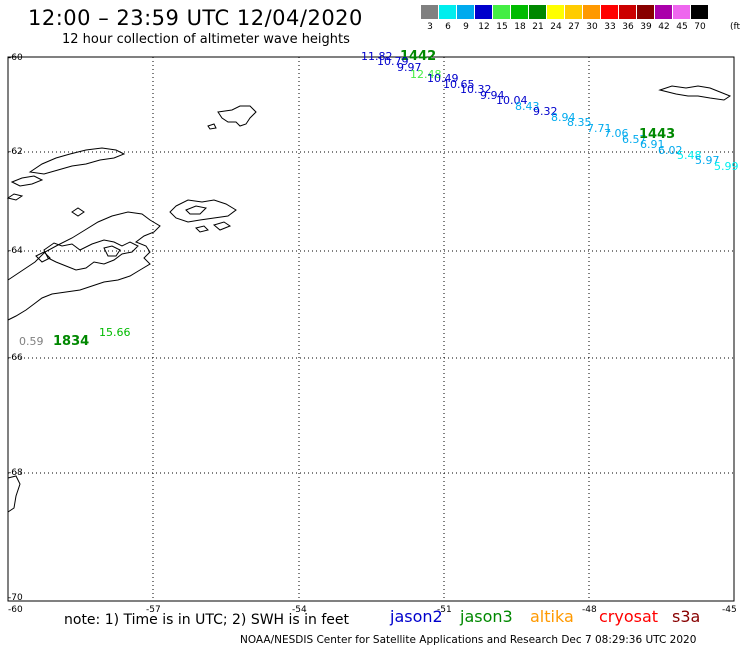 Image resolution: width=740 pixels, height=650 pixels. Describe the element at coordinates (634, 139) in the screenshot. I see `wave-height-label: 6.57` at that location.